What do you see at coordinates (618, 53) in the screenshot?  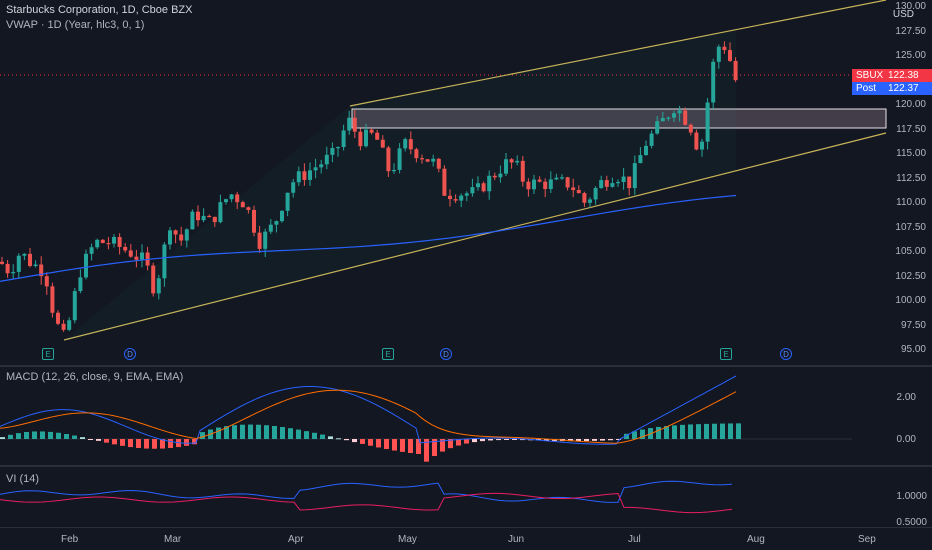 I see `channel-upper-line` at bounding box center [618, 53].